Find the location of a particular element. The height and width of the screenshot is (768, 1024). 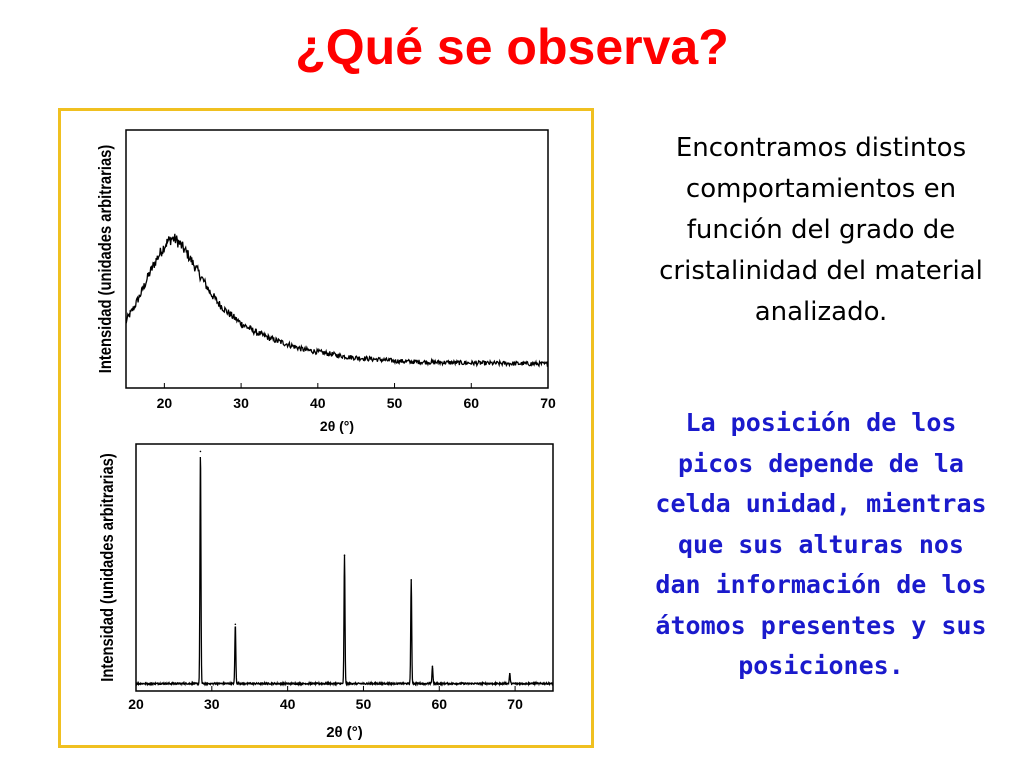

chart-2-xtick-label-3: 50 is located at coordinates (364, 704).